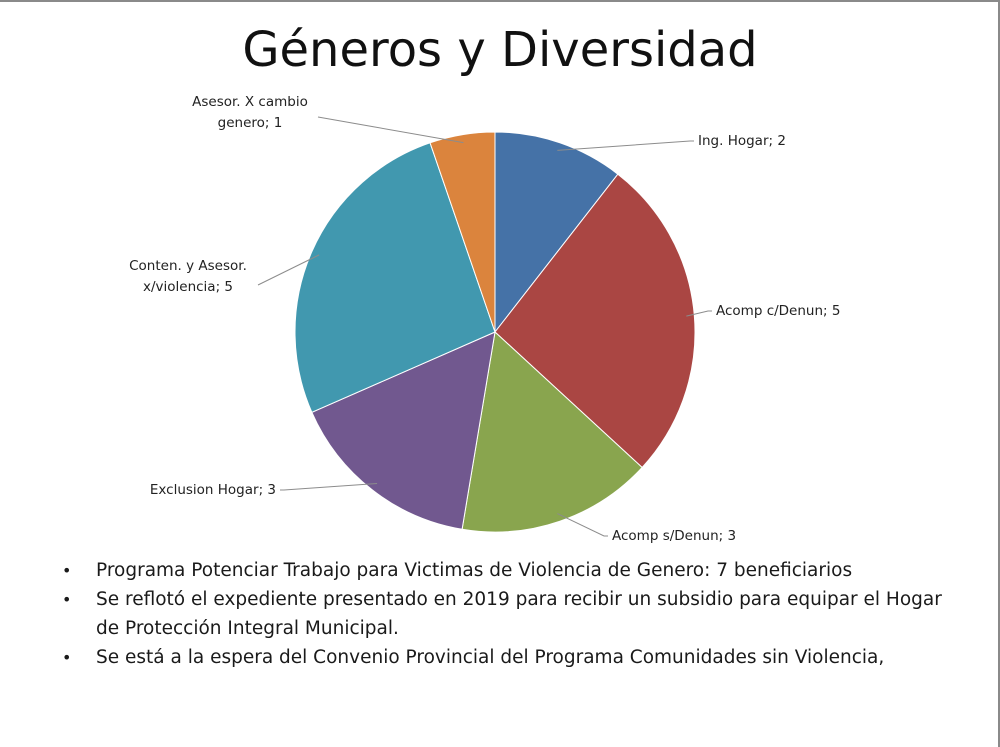 Image resolution: width=1000 pixels, height=747 pixels. Describe the element at coordinates (742, 141) in the screenshot. I see `data-label: Ing. Hogar; 2` at that location.